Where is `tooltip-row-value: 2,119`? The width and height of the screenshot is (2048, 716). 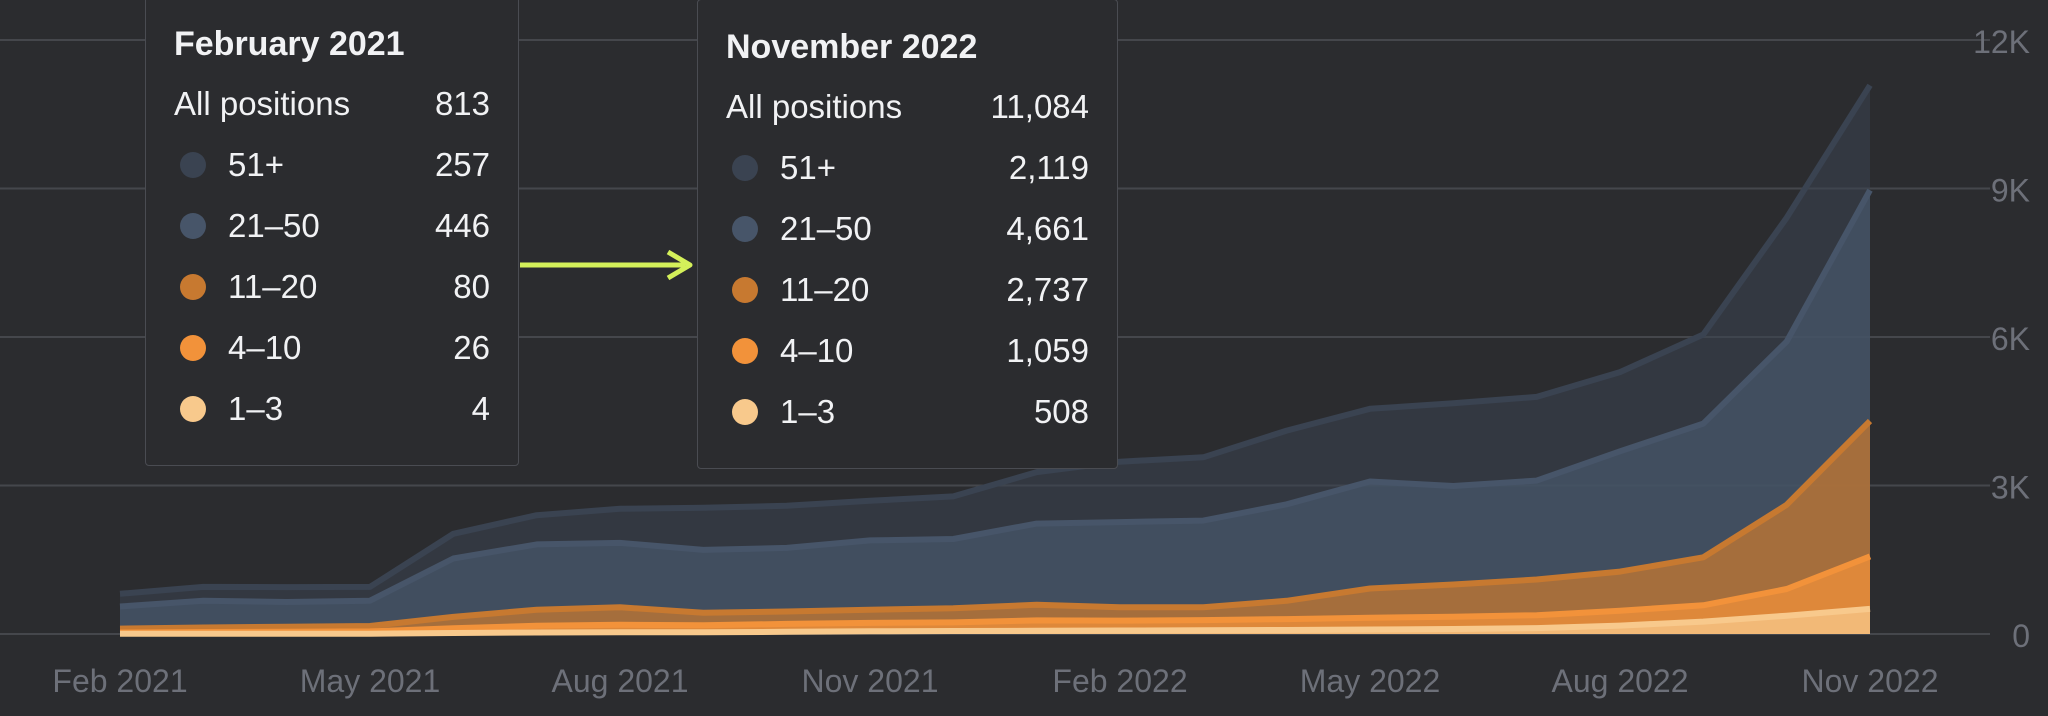 tooltip-row-value: 2,119 is located at coordinates (1048, 167).